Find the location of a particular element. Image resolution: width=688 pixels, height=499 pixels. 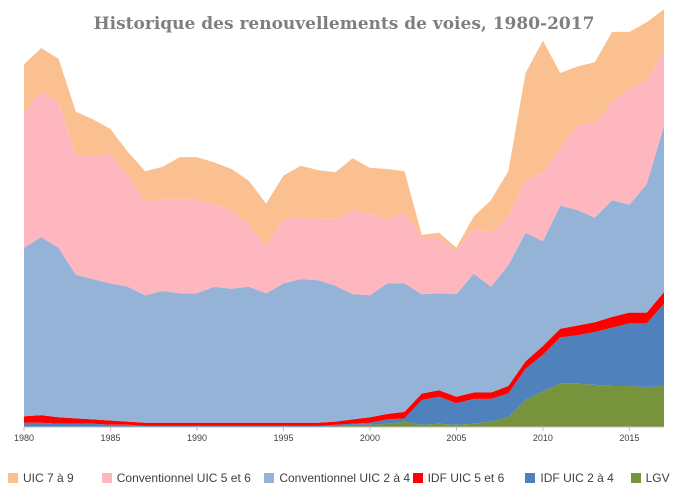

legend-item: UIC 7 à 9 is located at coordinates (55, 478).